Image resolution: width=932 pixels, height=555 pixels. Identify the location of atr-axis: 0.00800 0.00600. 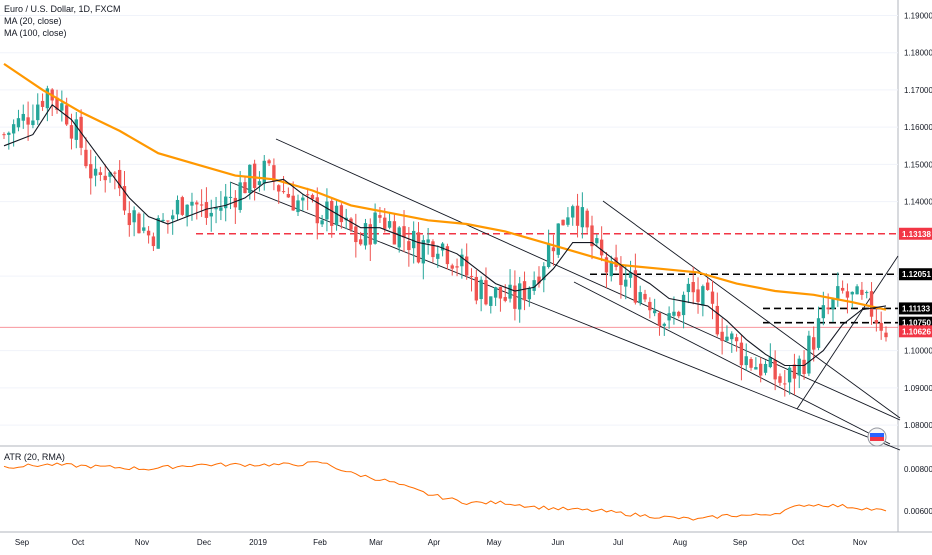
(918, 490).